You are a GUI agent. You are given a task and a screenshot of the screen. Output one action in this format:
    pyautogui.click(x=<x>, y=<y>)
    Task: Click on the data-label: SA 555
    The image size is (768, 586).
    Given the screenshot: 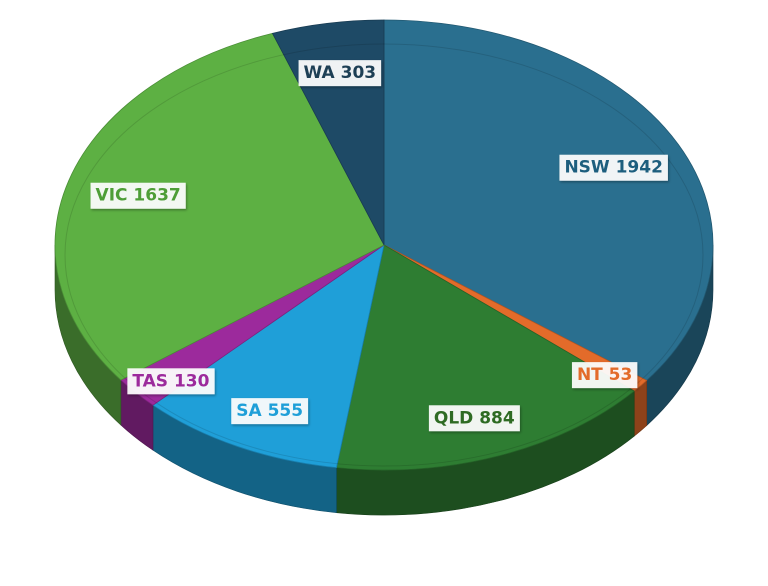 What is the action you would take?
    pyautogui.click(x=269, y=411)
    